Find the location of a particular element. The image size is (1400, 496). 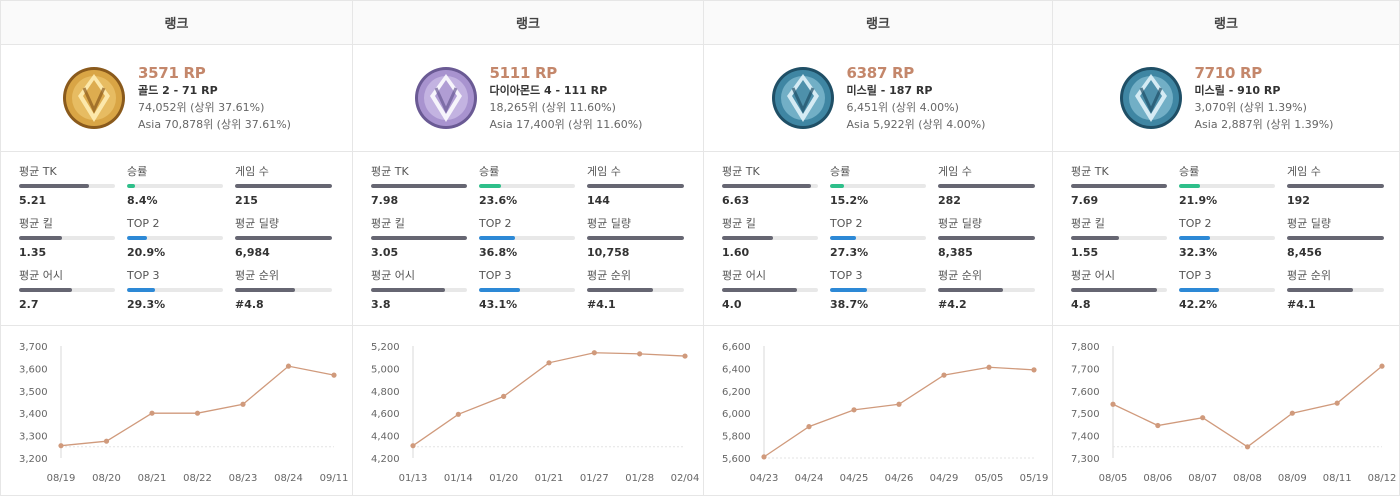

tier-label: 미스릴 - 187 RP is located at coordinates (889, 90).